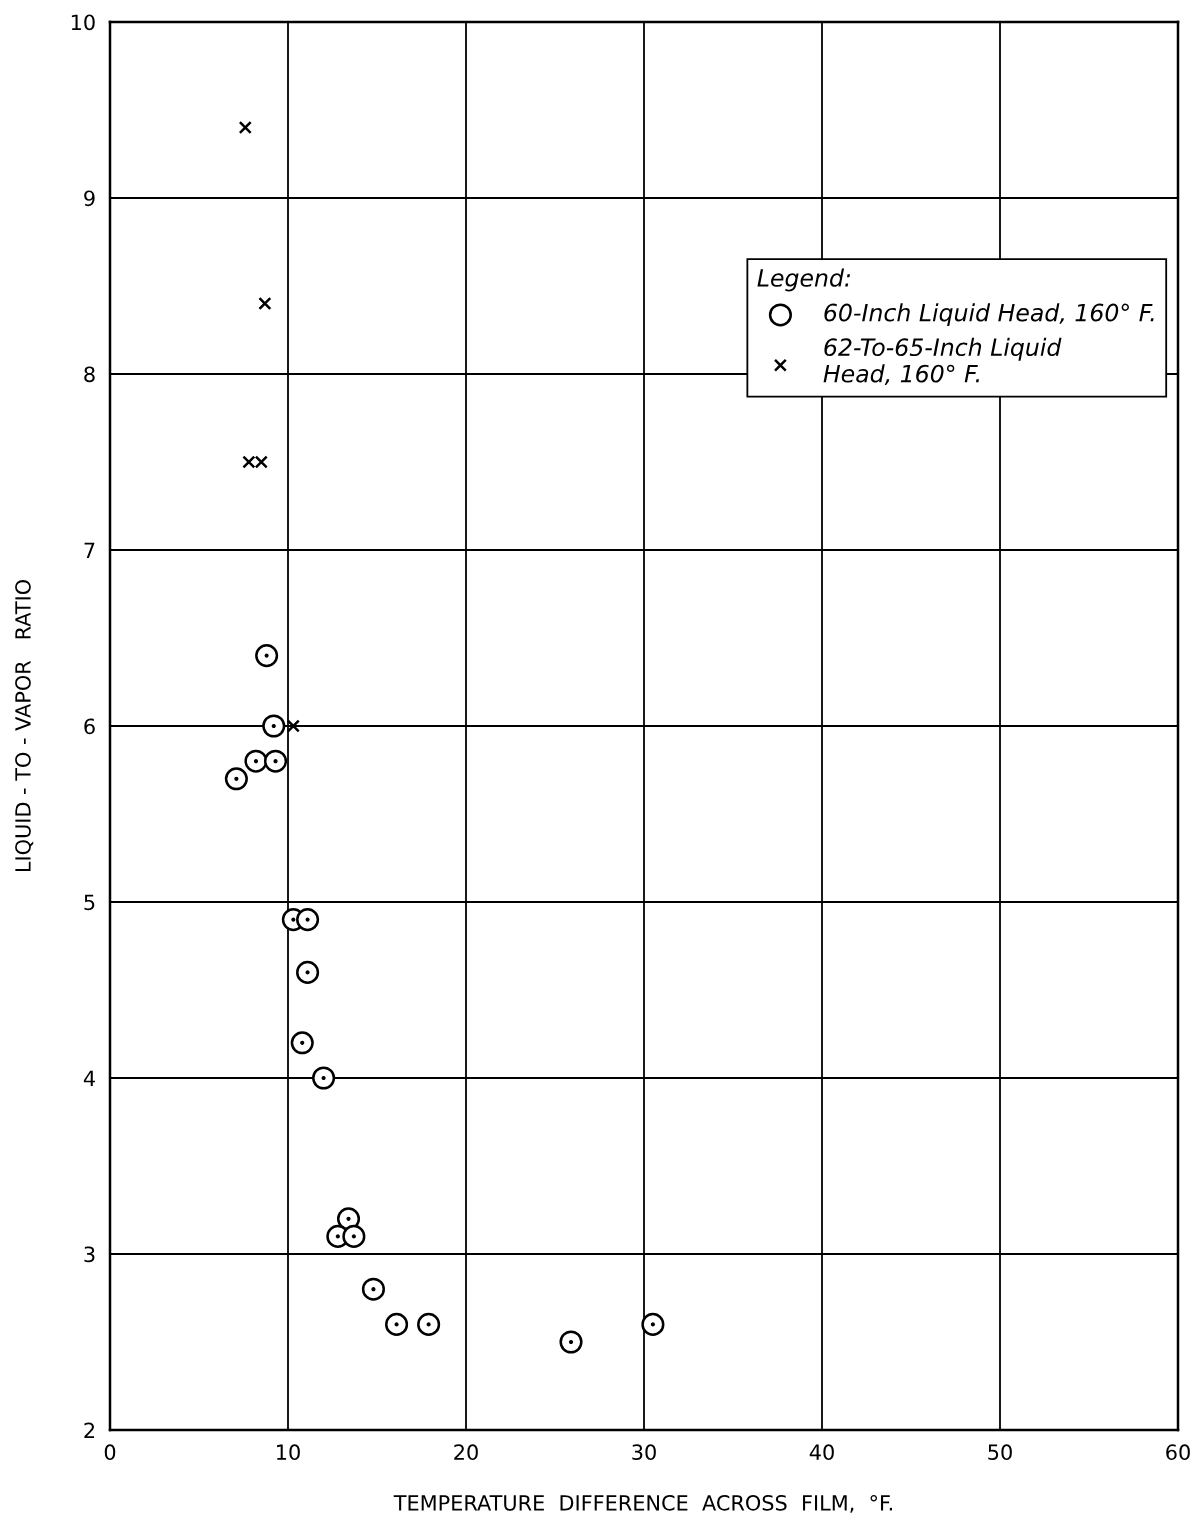 Image resolution: width=1202 pixels, height=1523 pixels. I want to click on x-tick-label: 20, so click(466, 1452).